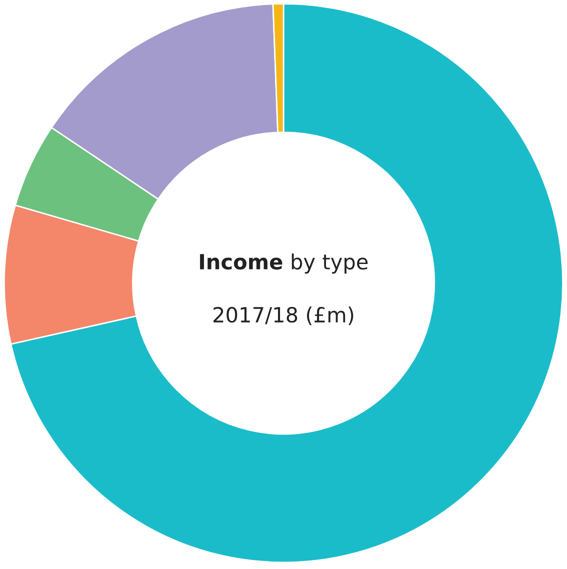  I want to click on text: Income by type, so click(284, 263).